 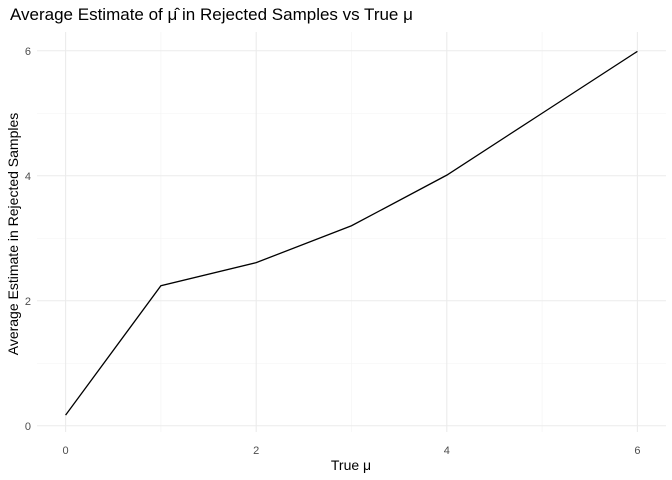 I want to click on y-axis-title: Average Estimate in Rejected Samples, so click(x=13, y=234).